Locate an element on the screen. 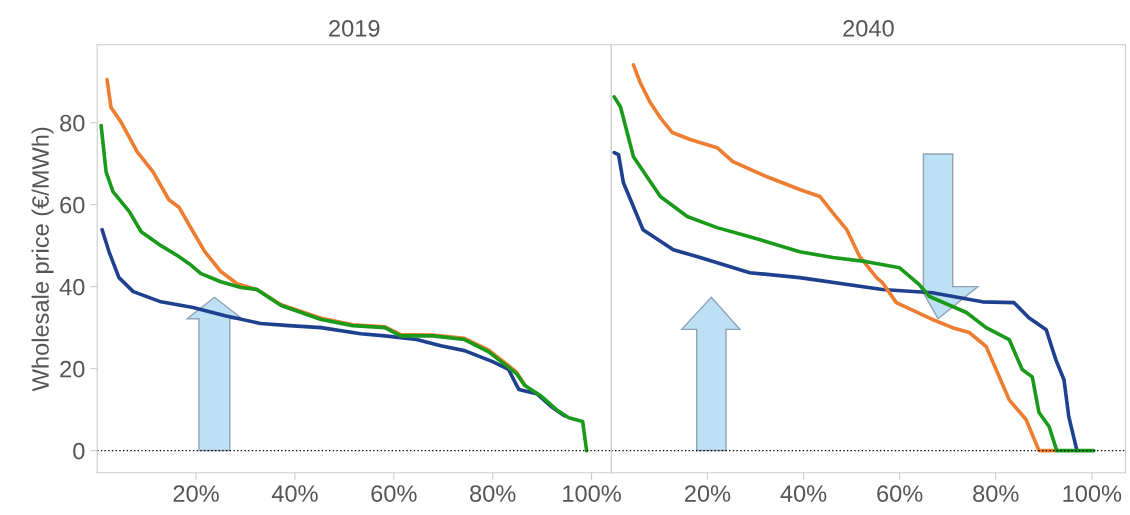  y-tick-label: 20 is located at coordinates (72, 369).